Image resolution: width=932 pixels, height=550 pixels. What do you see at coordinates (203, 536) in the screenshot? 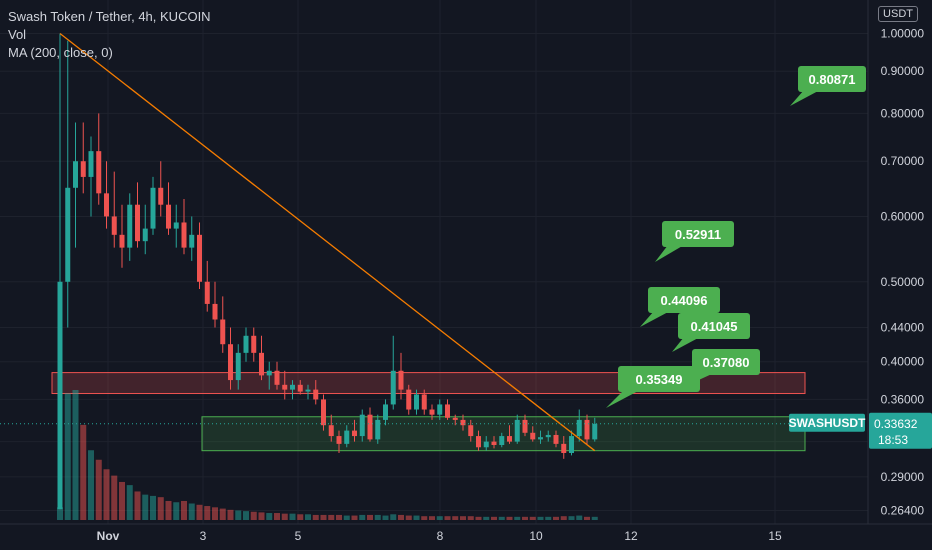
I see `time-axis-label: 3` at bounding box center [203, 536].